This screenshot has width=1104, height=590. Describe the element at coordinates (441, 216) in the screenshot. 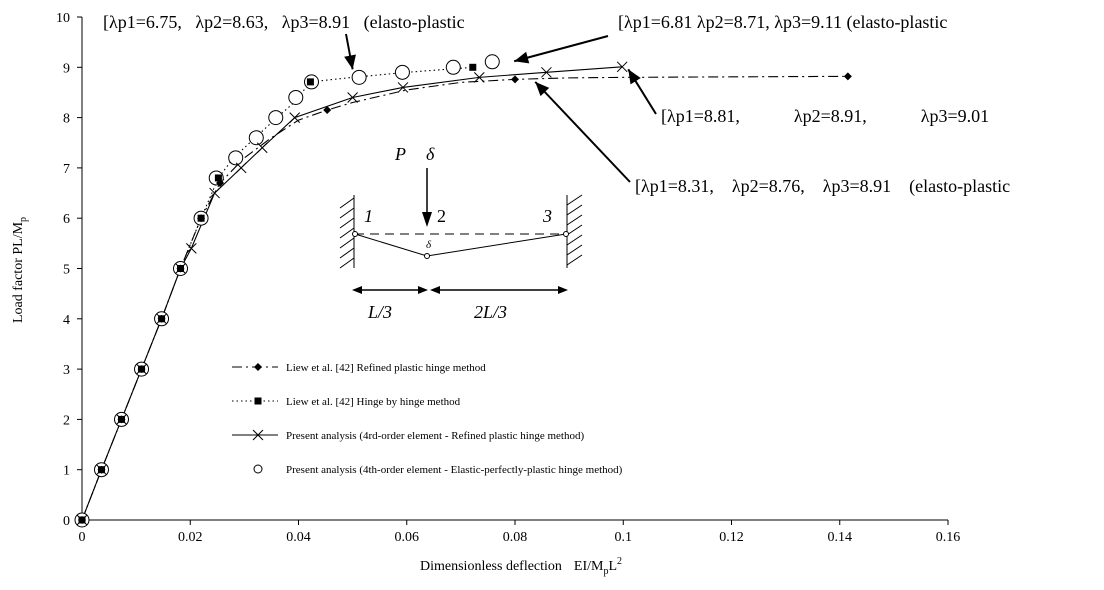

I see `node-2-label: 2` at that location.